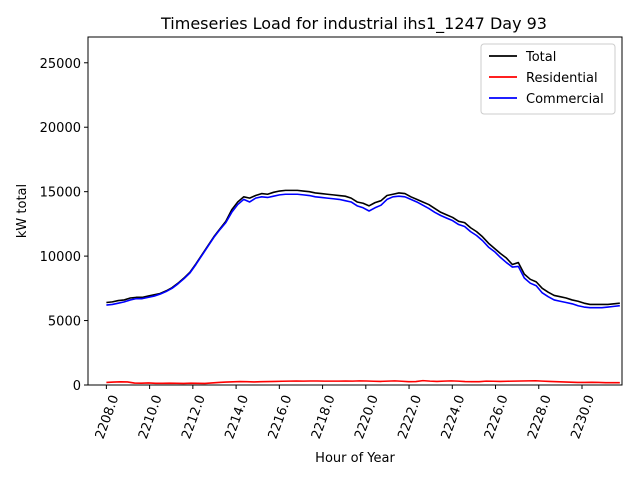 This screenshot has height=480, width=640. Describe the element at coordinates (64, 225) in the screenshot. I see `y-axis: 0 5000 10000 15000 20000 25000` at that location.